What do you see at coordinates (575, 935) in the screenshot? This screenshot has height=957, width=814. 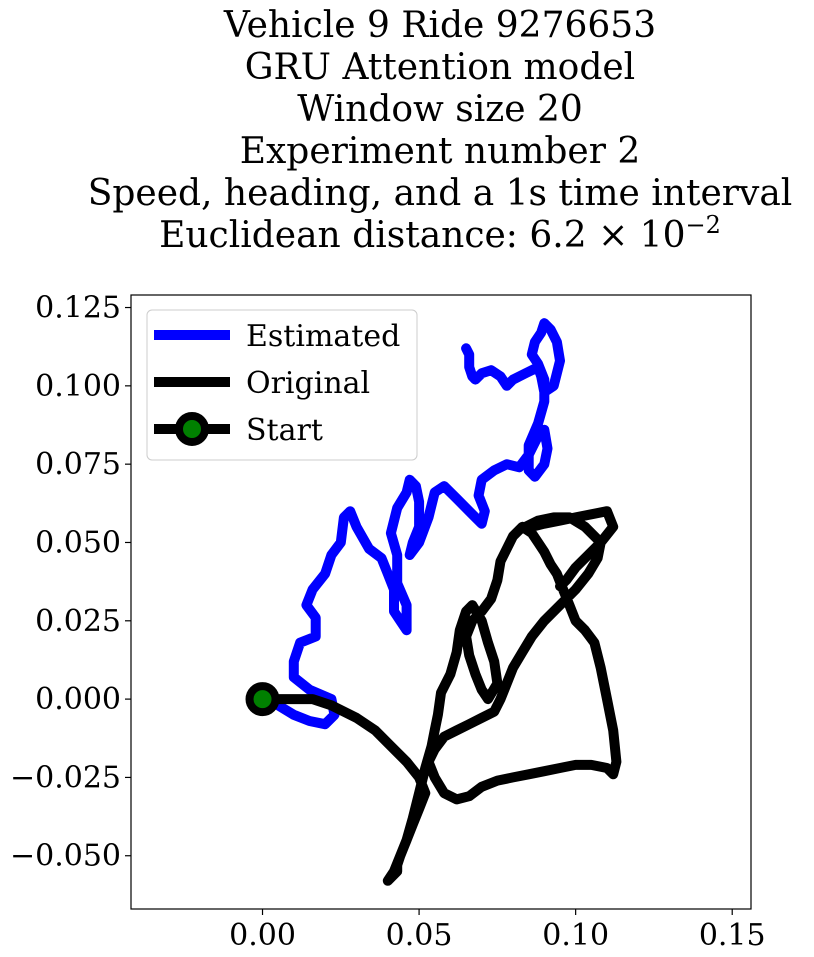 I see `x-tick-label: 0.10` at bounding box center [575, 935].